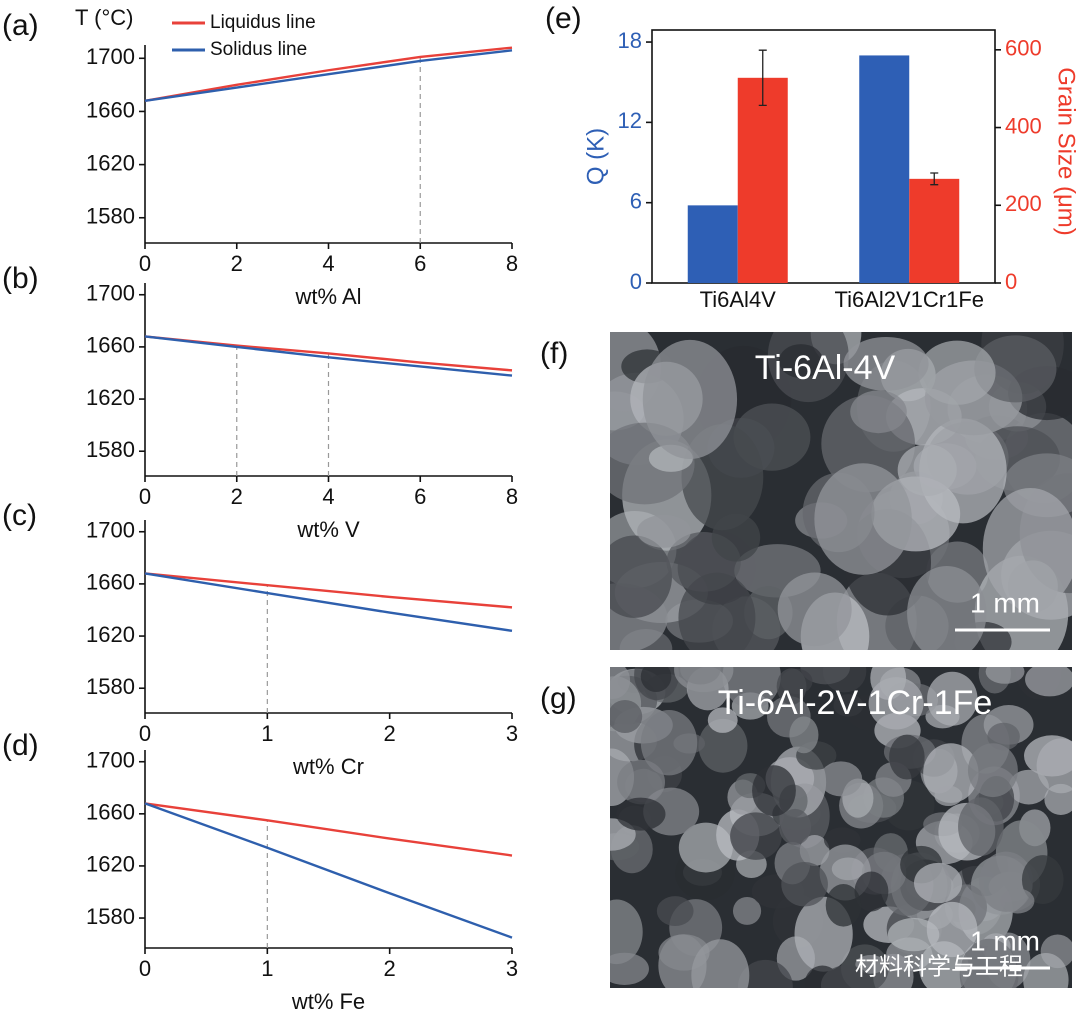  Describe the element at coordinates (1023, 125) in the screenshot. I see `y2-tick-label: 400` at that location.